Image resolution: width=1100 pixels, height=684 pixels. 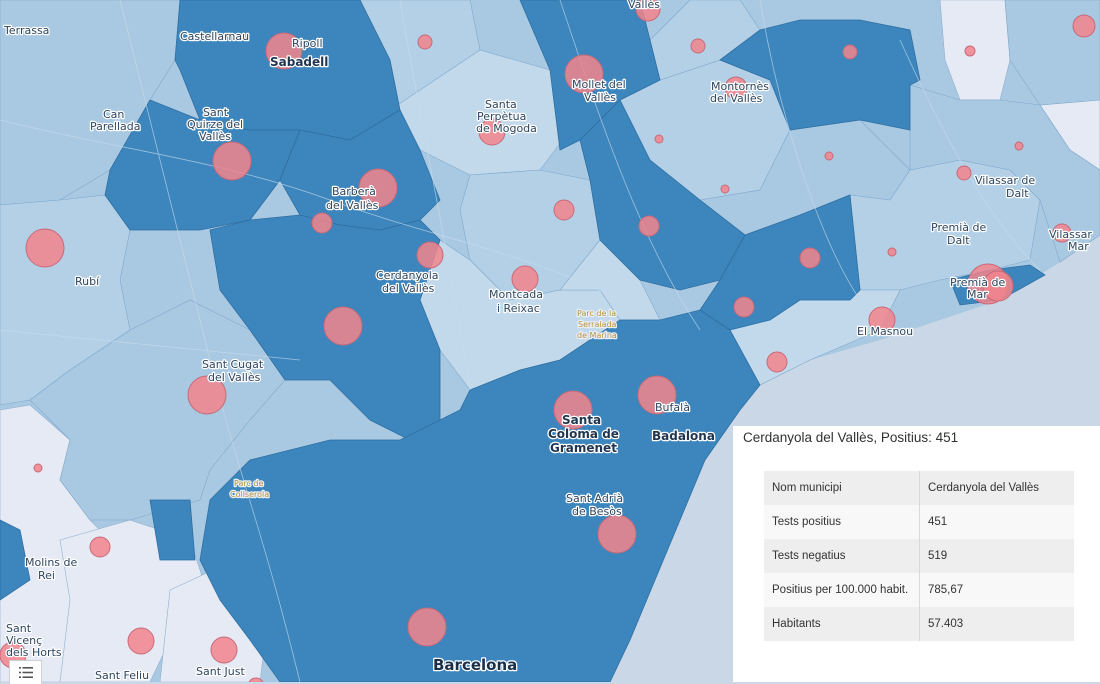 I want to click on label-cerdanyola-2: del Vallès, so click(x=408, y=288).